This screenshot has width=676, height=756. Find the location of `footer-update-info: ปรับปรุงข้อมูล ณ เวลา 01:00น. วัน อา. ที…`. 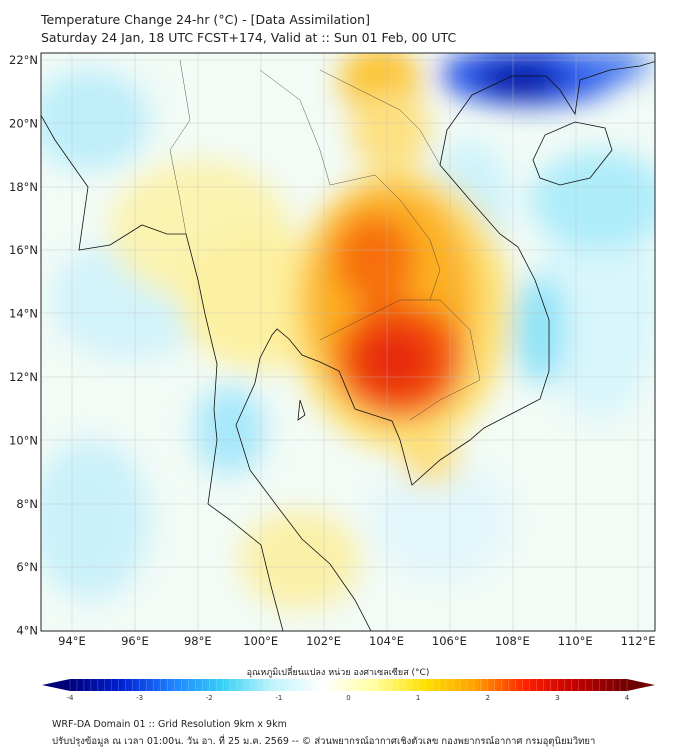

footer-update-info: ปรับปรุงข้อมูล ณ เวลา 01:00น. วัน อา. ที… is located at coordinates (324, 741).